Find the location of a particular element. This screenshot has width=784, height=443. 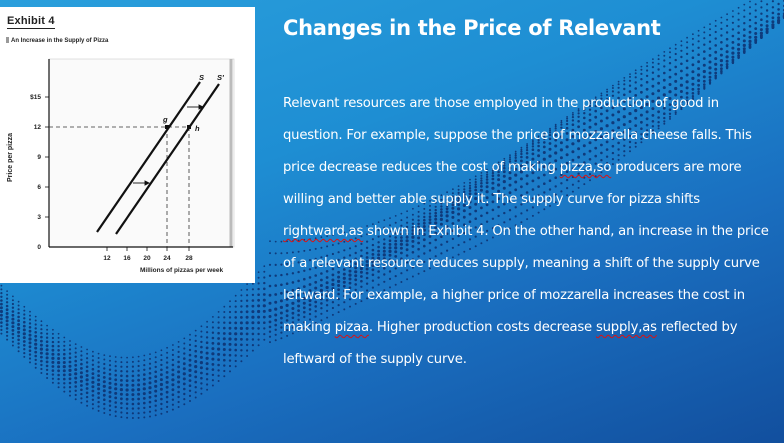

x-tick-labels: 12 16 20 24 28 is located at coordinates (148, 258).